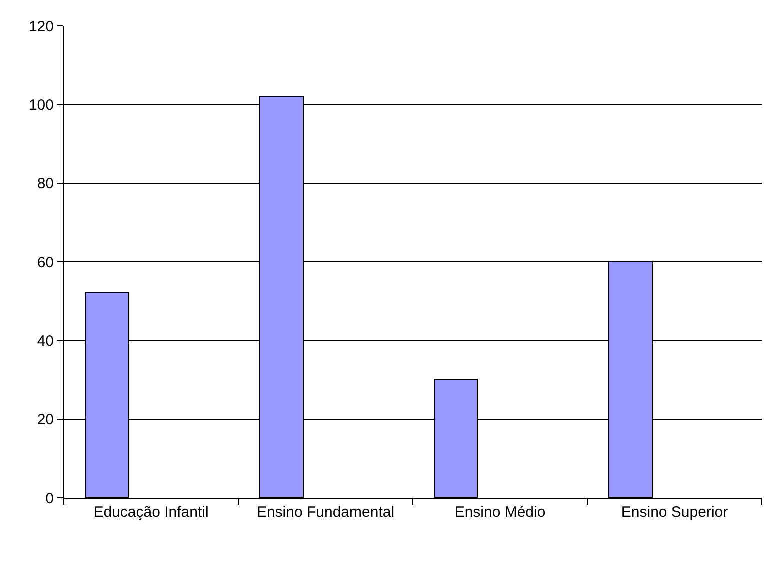 The height and width of the screenshot is (568, 764). What do you see at coordinates (45, 263) in the screenshot?
I see `y-tick-label: 60` at bounding box center [45, 263].